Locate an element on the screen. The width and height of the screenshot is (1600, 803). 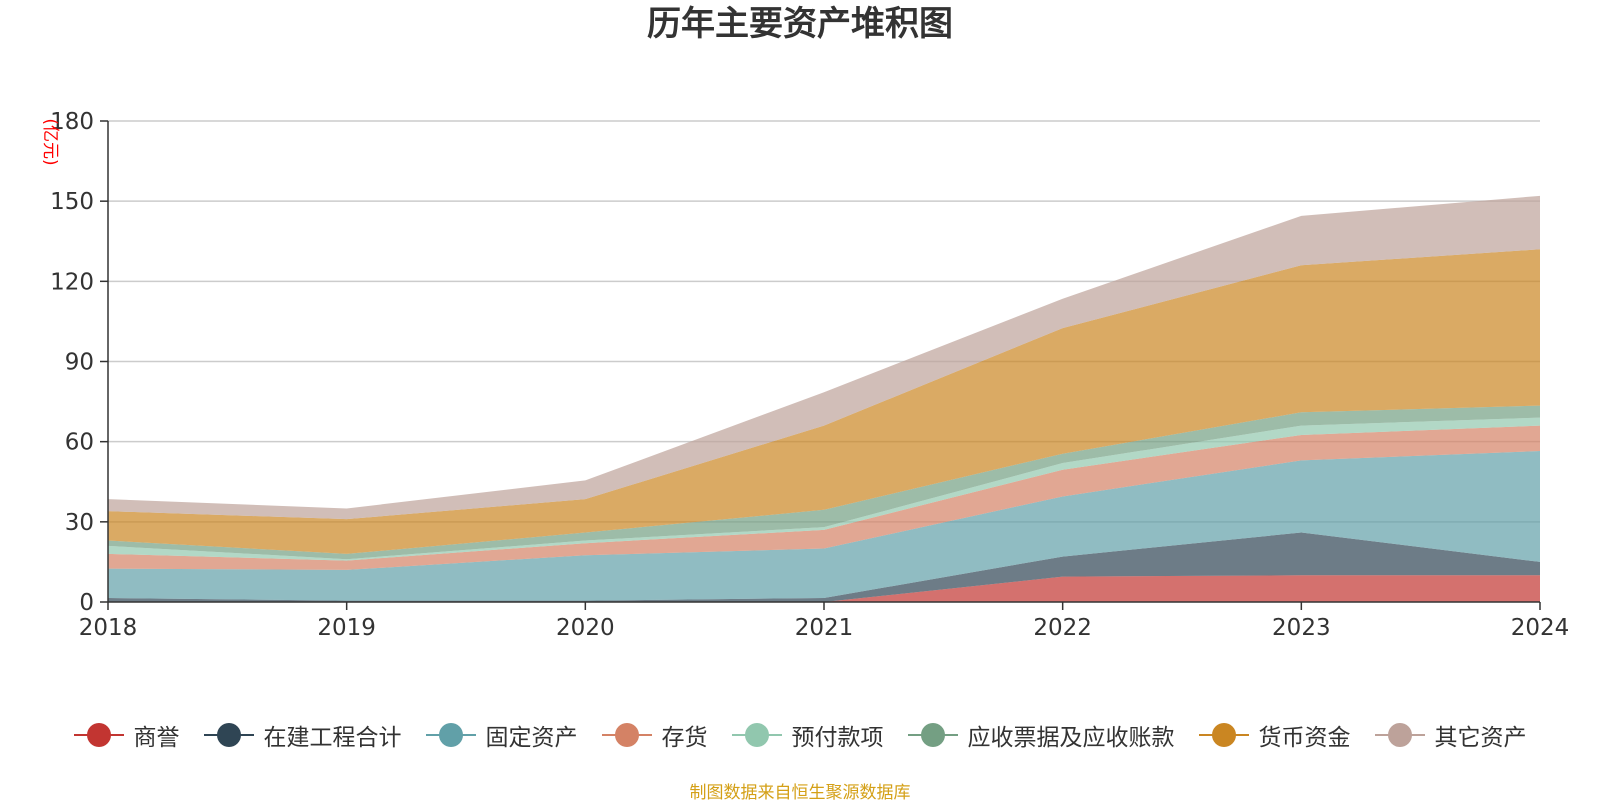
legend: 商誉 在建工程合计 固定资产 存货 预付款项 应收票据及应收账款 货币资金 其它资产 is located at coordinates (800, 735).